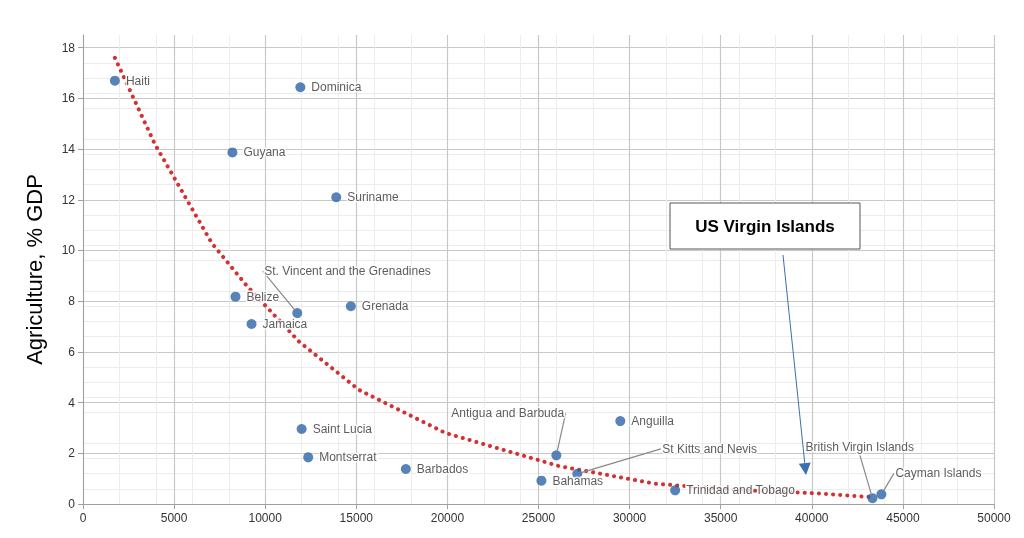 The height and width of the screenshot is (538, 1024). What do you see at coordinates (994, 518) in the screenshot?
I see `x-tick-label: 50000` at bounding box center [994, 518].